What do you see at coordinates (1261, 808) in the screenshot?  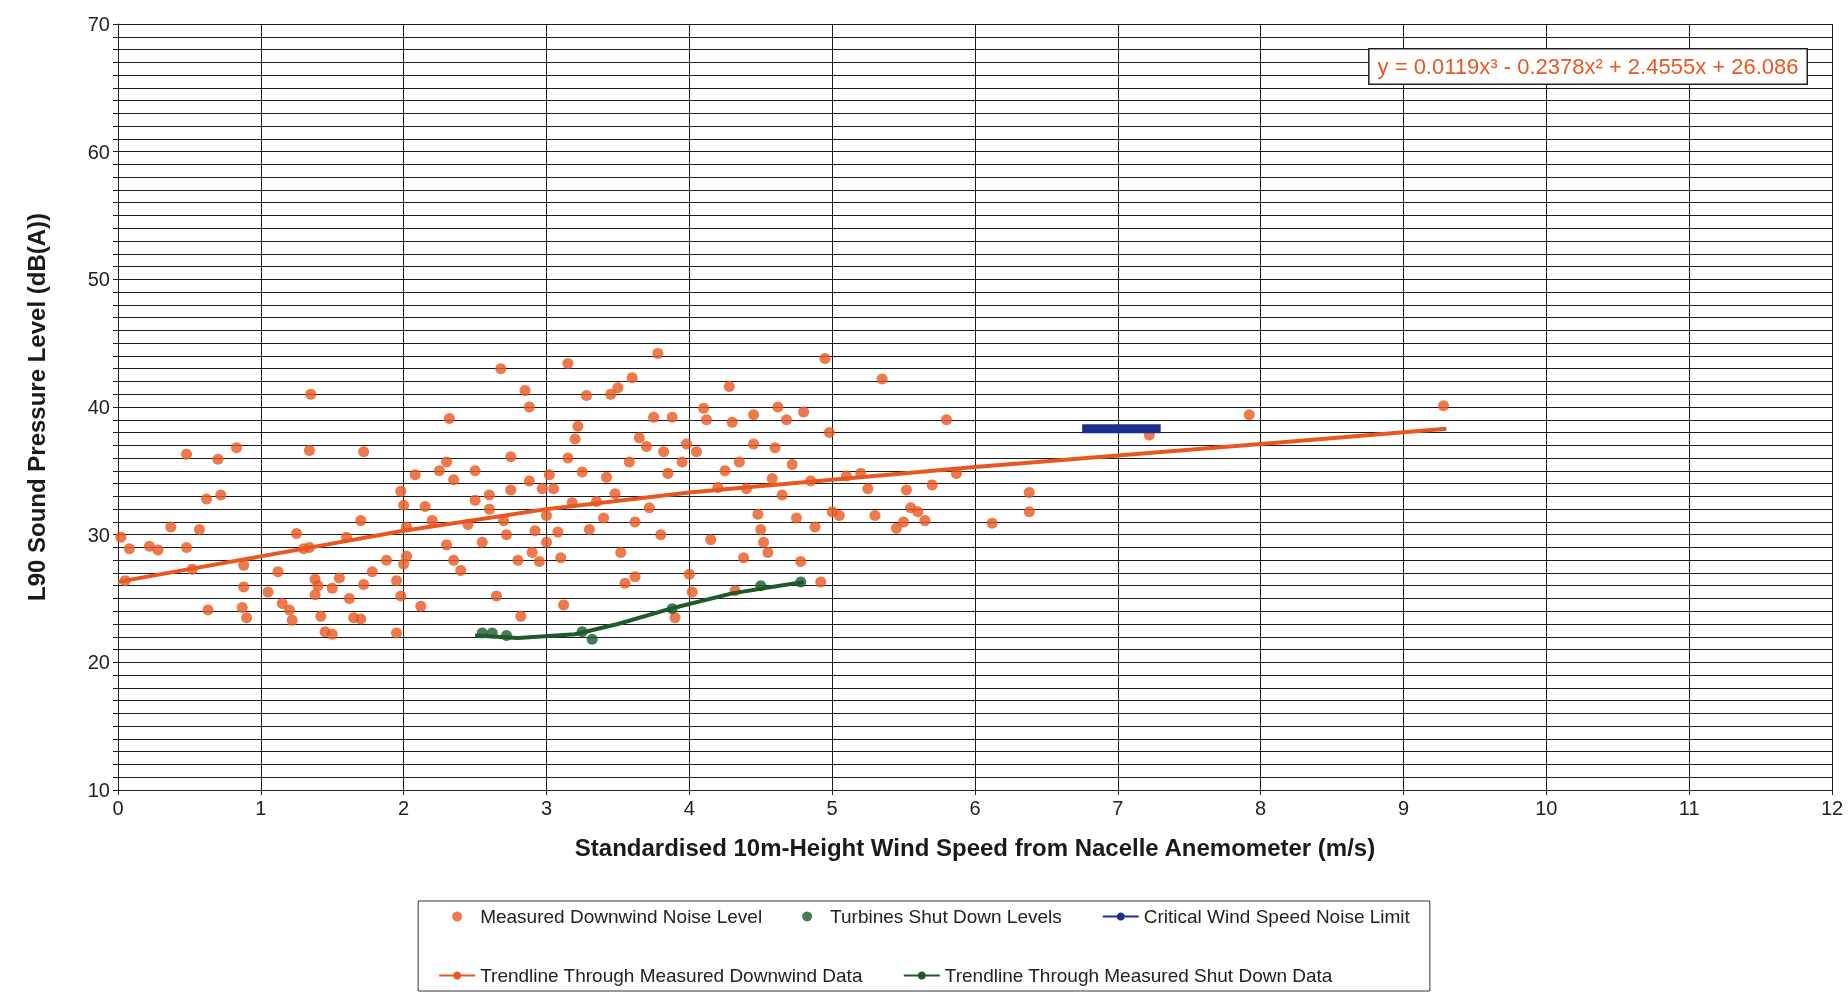 I see `x-tick-label: 8` at bounding box center [1261, 808].